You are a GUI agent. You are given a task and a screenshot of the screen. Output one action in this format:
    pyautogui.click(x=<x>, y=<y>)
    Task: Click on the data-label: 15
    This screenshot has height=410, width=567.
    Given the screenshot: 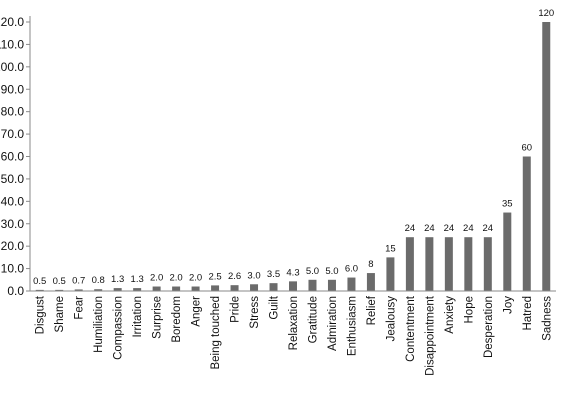 What is the action you would take?
    pyautogui.click(x=390, y=248)
    